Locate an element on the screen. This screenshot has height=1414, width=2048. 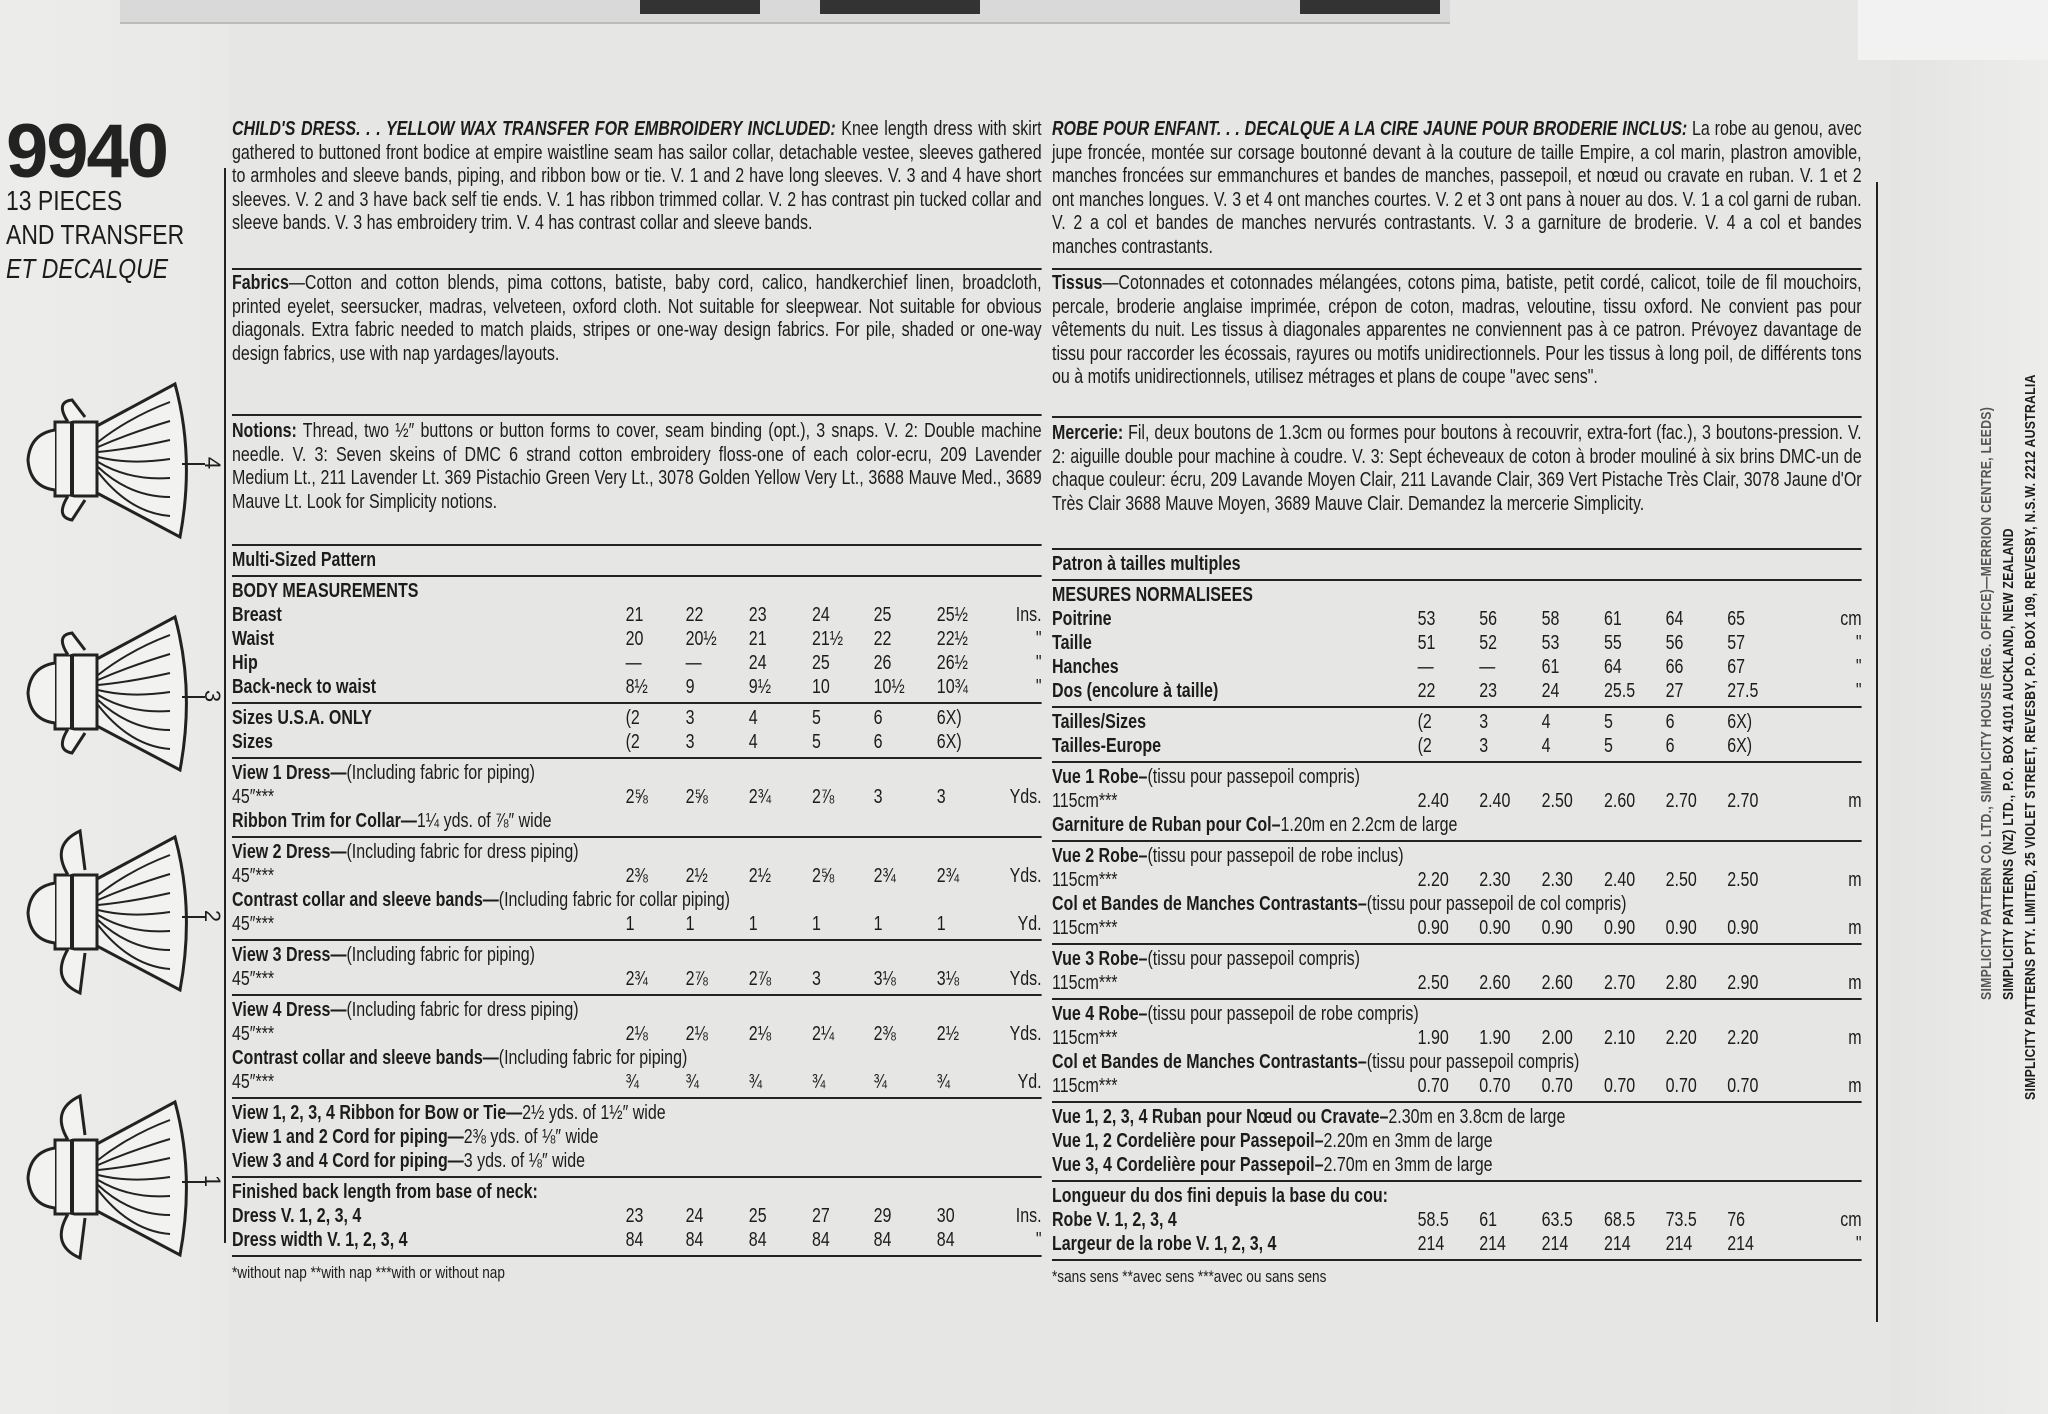
size-value: 63.5 is located at coordinates (1557, 1220).